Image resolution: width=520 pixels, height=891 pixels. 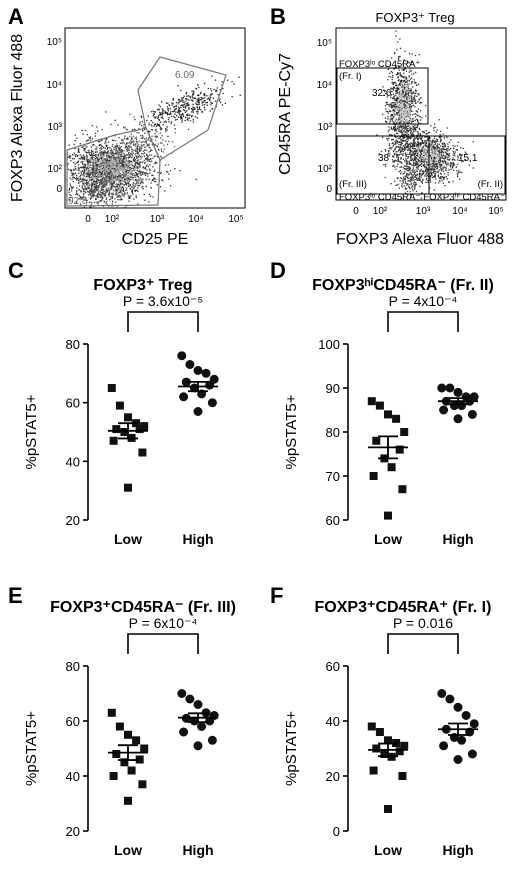 What do you see at coordinates (155, 118) in the screenshot?
I see `plot-frame` at bounding box center [155, 118].